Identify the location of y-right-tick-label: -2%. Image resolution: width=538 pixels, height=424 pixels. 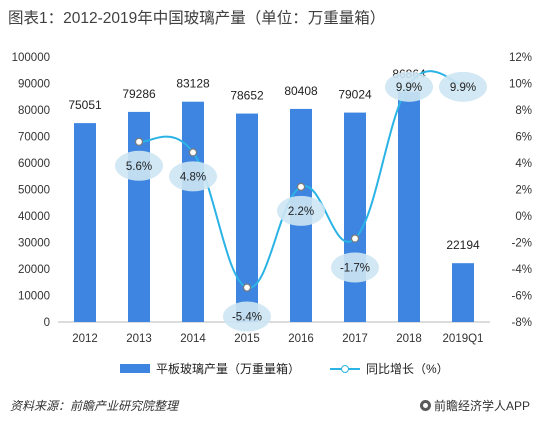
(522, 244).